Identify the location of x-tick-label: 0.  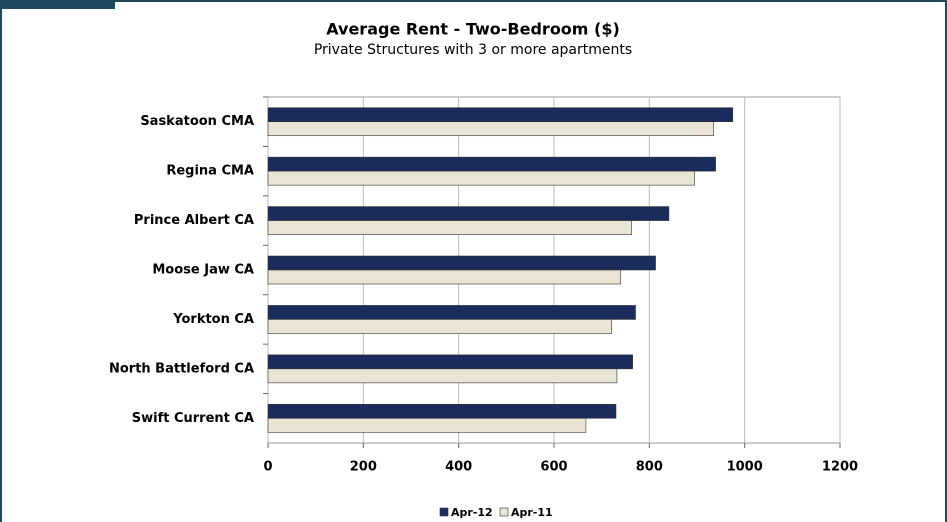
(267, 467).